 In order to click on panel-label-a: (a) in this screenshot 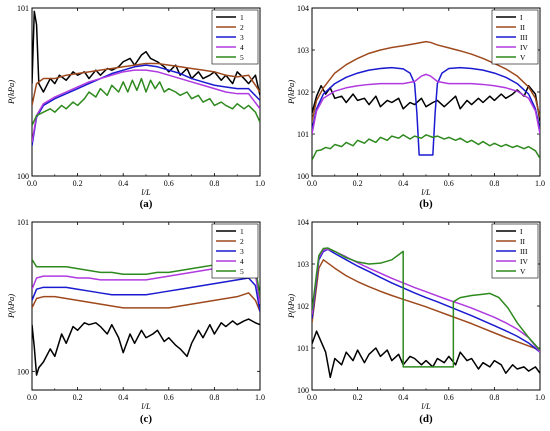, I will do `click(146, 204)`.